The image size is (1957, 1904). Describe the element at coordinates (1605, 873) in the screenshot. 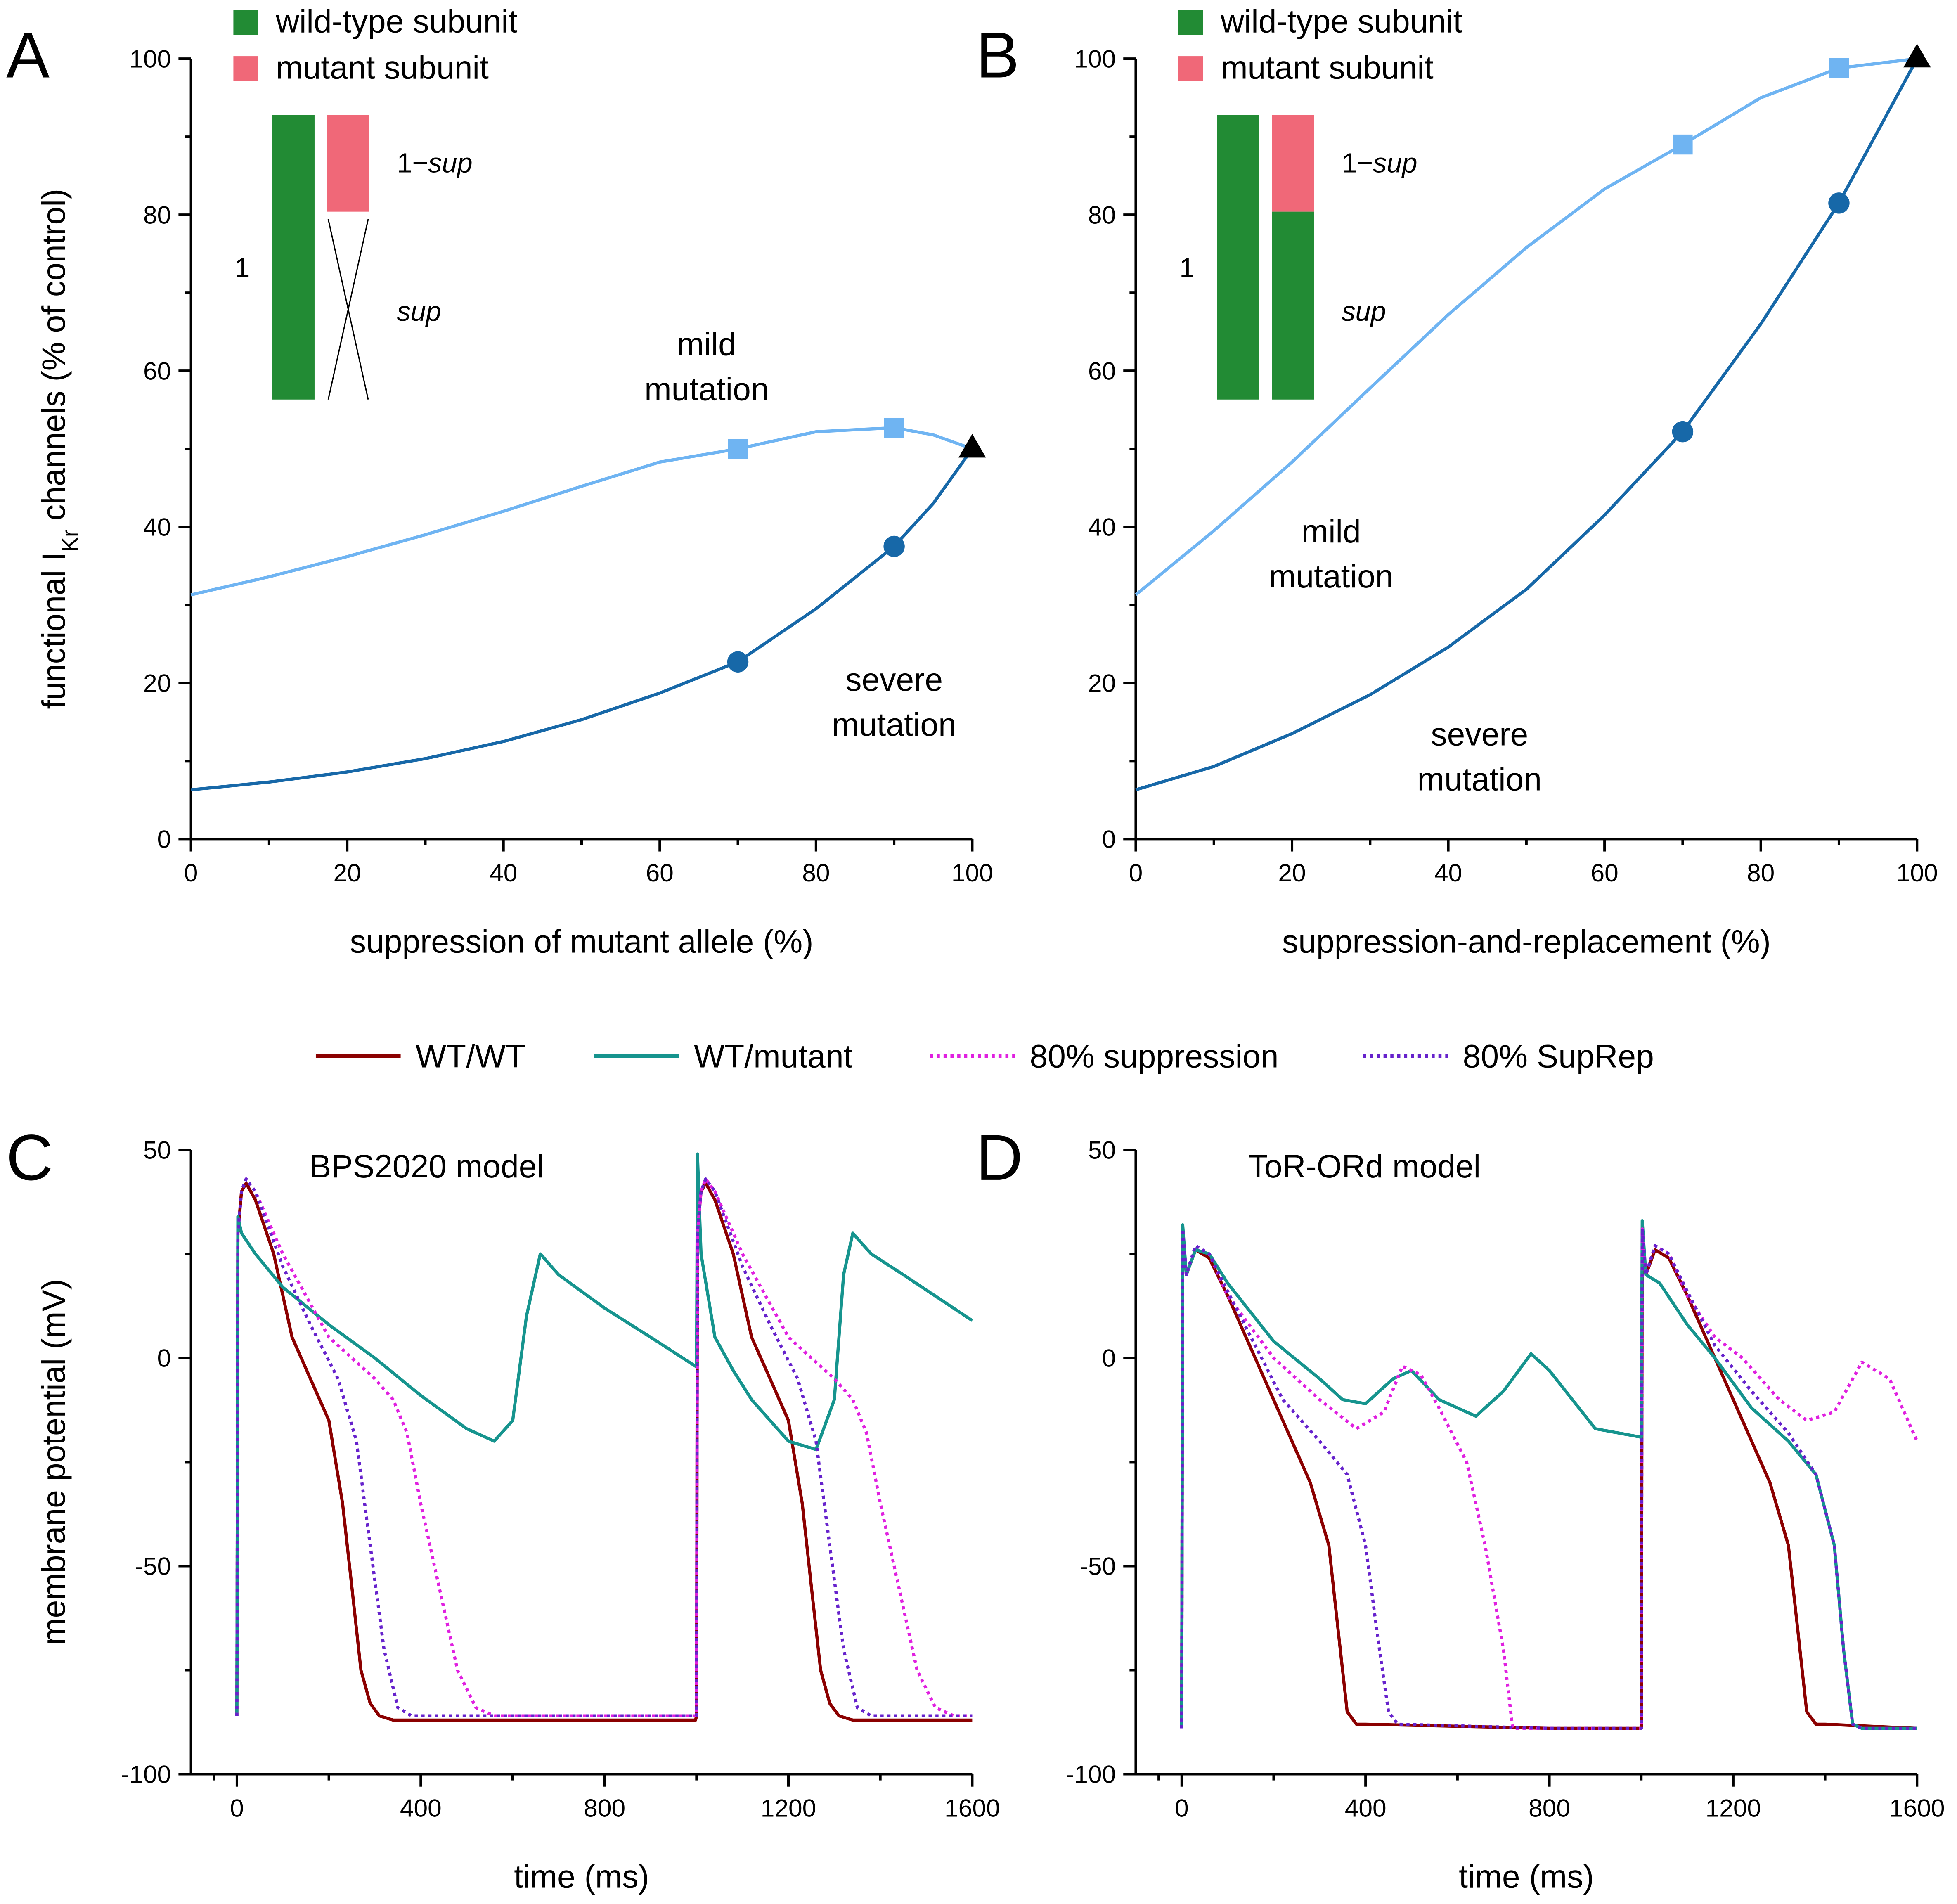

I see `x-tick-label: 60` at that location.